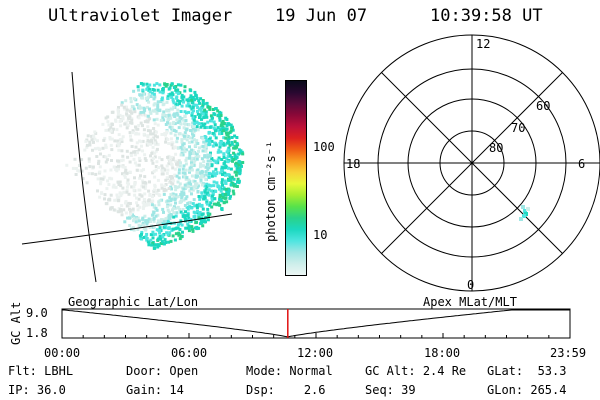 Image resolution: width=600 pixels, height=400 pixels. What do you see at coordinates (527, 371) in the screenshot?
I see `status-glat: GLat: 53.3` at bounding box center [527, 371].